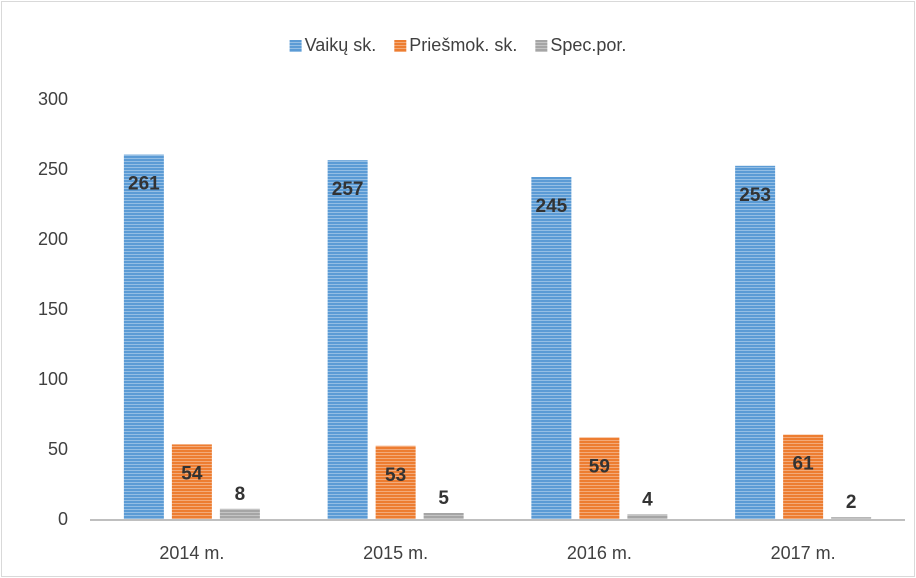 Image resolution: width=916 pixels, height=578 pixels. I want to click on x-tick-label: 2015 m., so click(395, 553).